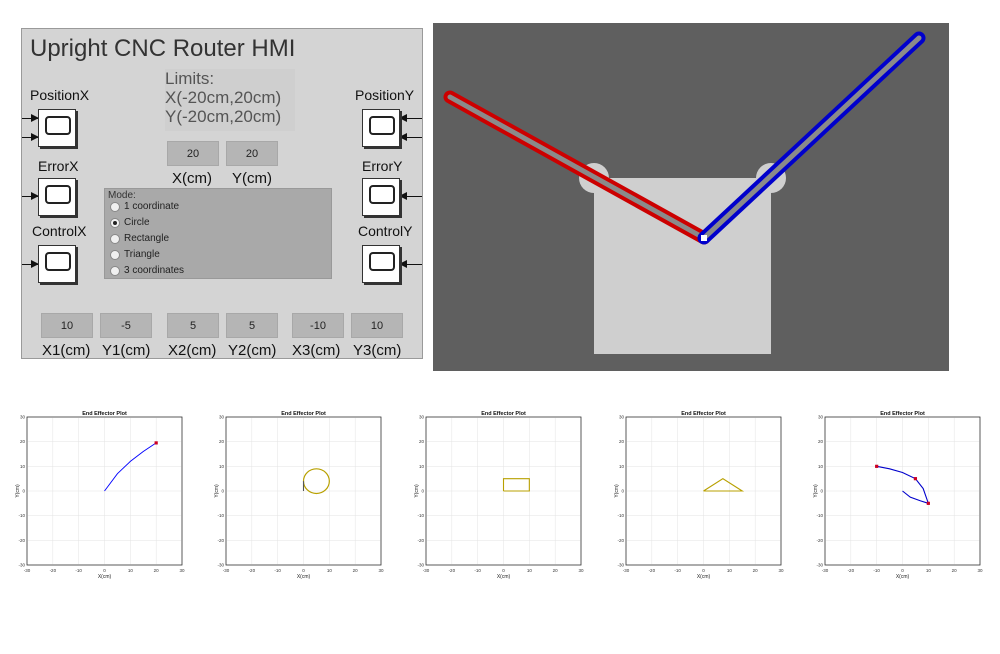  I want to click on control-y-input-arrow, so click(410, 264).